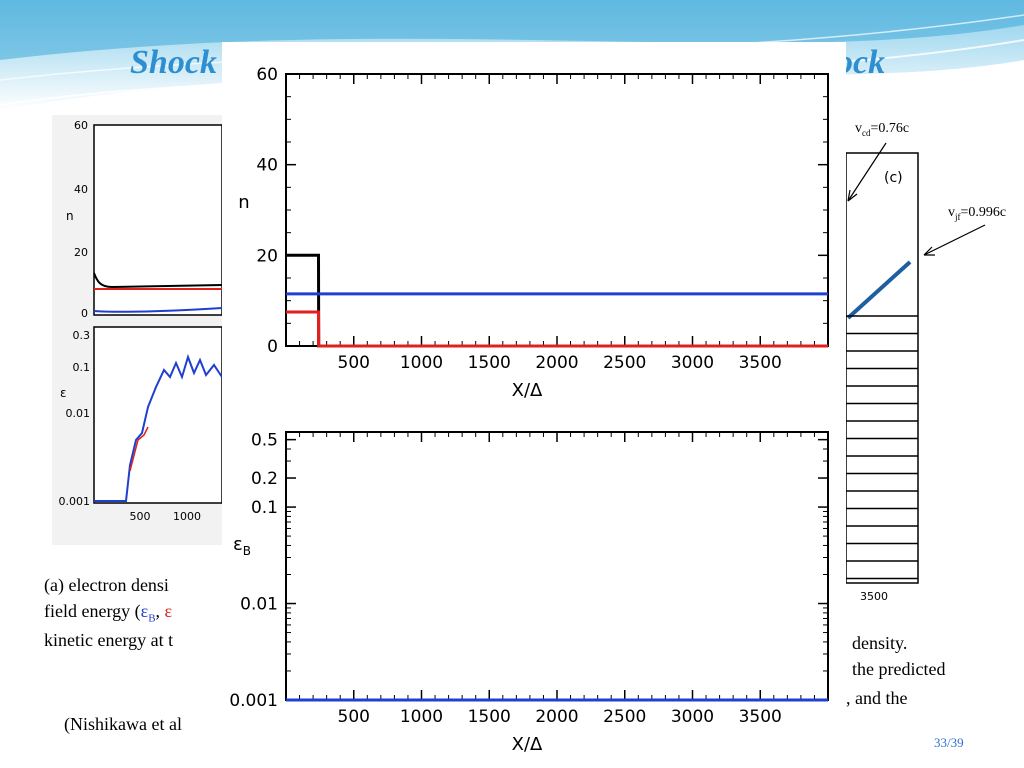 The width and height of the screenshot is (1024, 768). What do you see at coordinates (527, 390) in the screenshot?
I see `n-xlabel: X/Δ` at bounding box center [527, 390].